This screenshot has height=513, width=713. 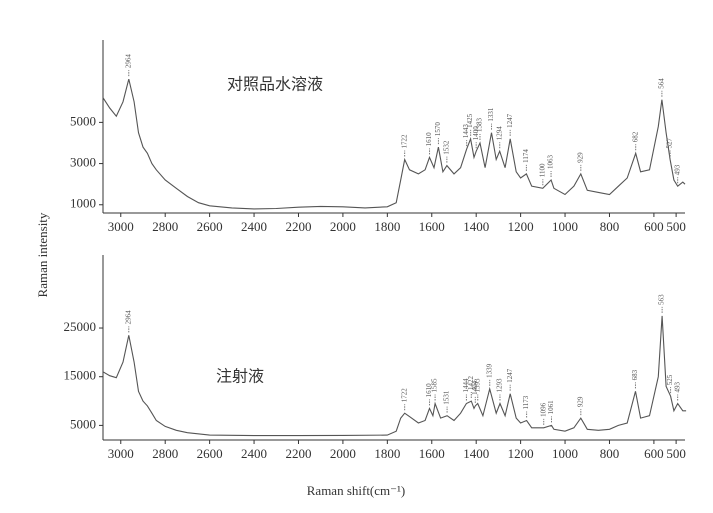 I want to click on peak-label: 1383, so click(x=480, y=124).